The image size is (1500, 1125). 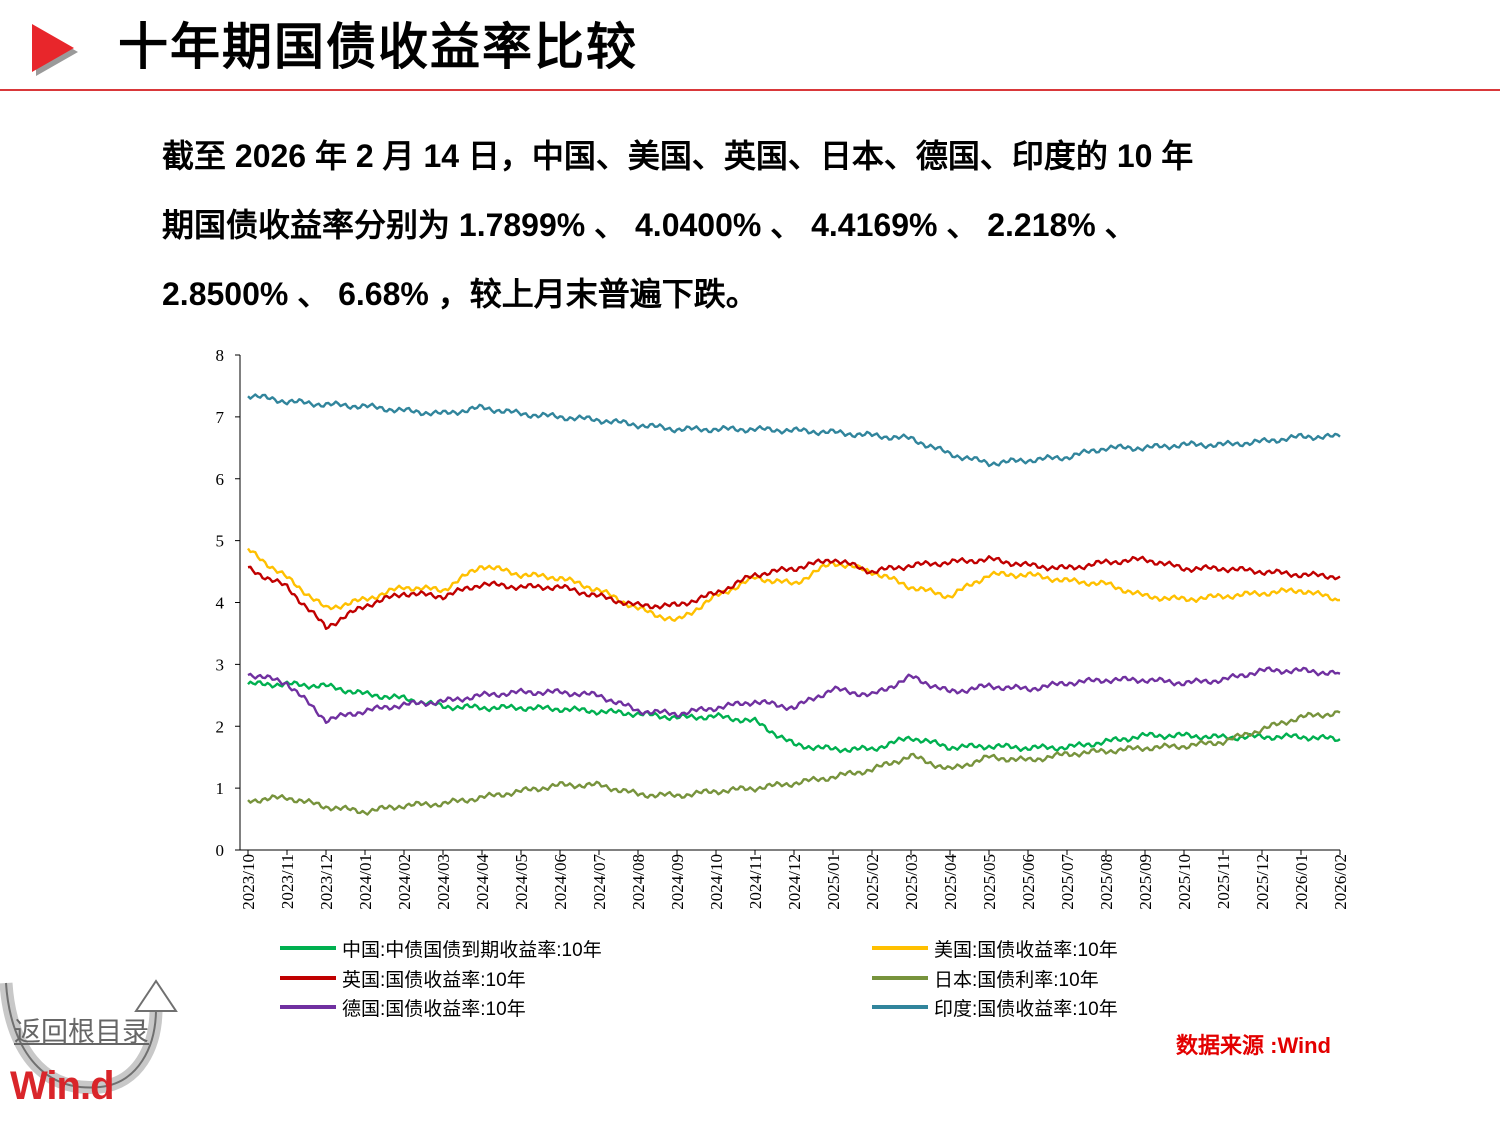 I want to click on summary-line-3: 2.8500% 、 6.68% ，较上月末普遍下跌。, so click(x=460, y=294).